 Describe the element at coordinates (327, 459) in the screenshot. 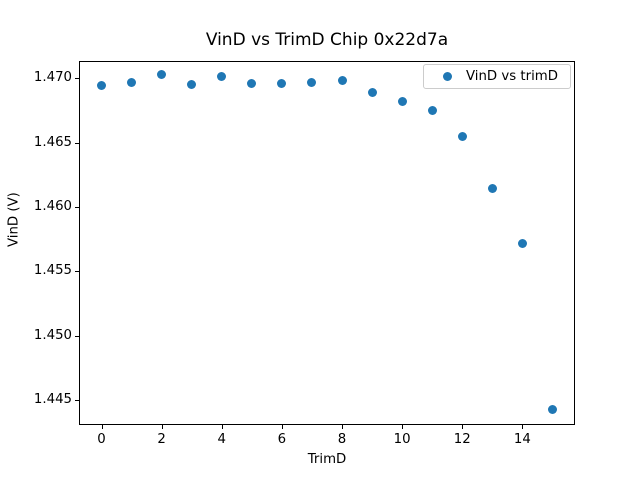

I see `x-axis-label: TrimD` at that location.